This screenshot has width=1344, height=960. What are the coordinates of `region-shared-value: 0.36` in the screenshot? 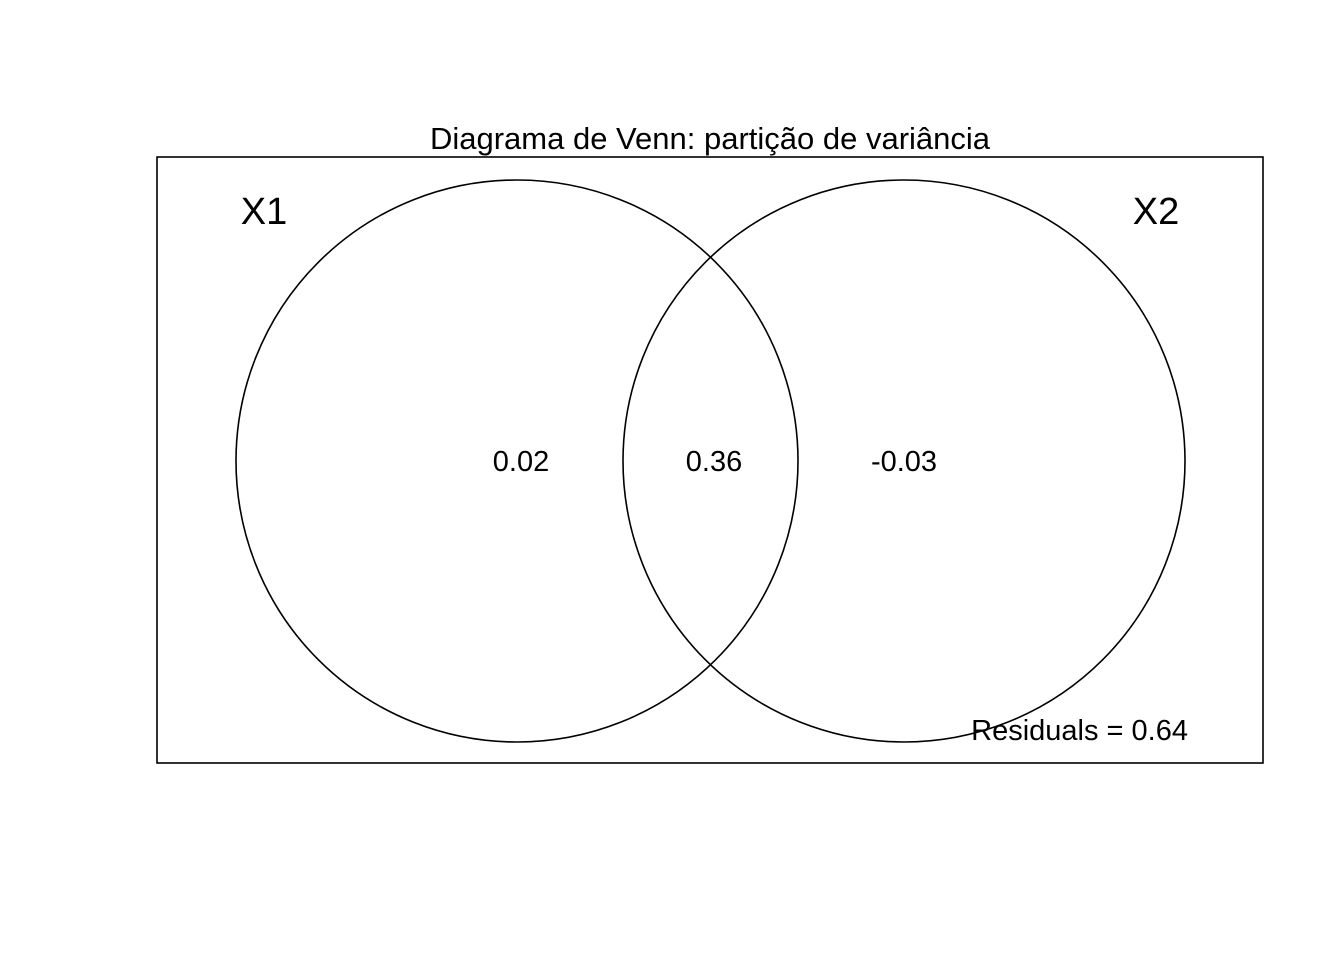 It's located at (714, 462).